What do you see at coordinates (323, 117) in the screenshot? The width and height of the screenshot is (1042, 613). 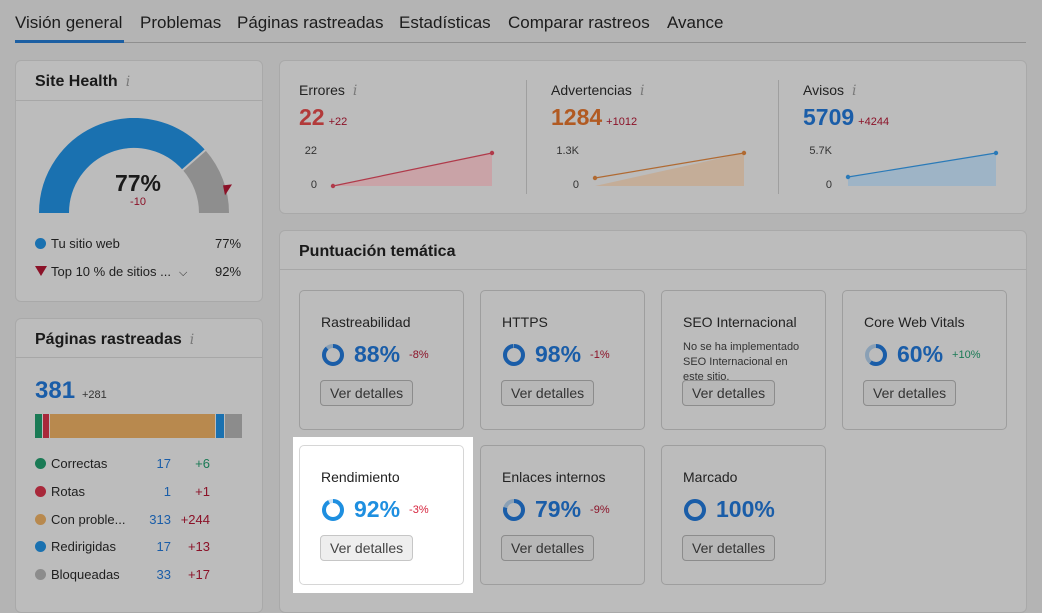 I see `metric-value-errores: 22 +22` at bounding box center [323, 117].